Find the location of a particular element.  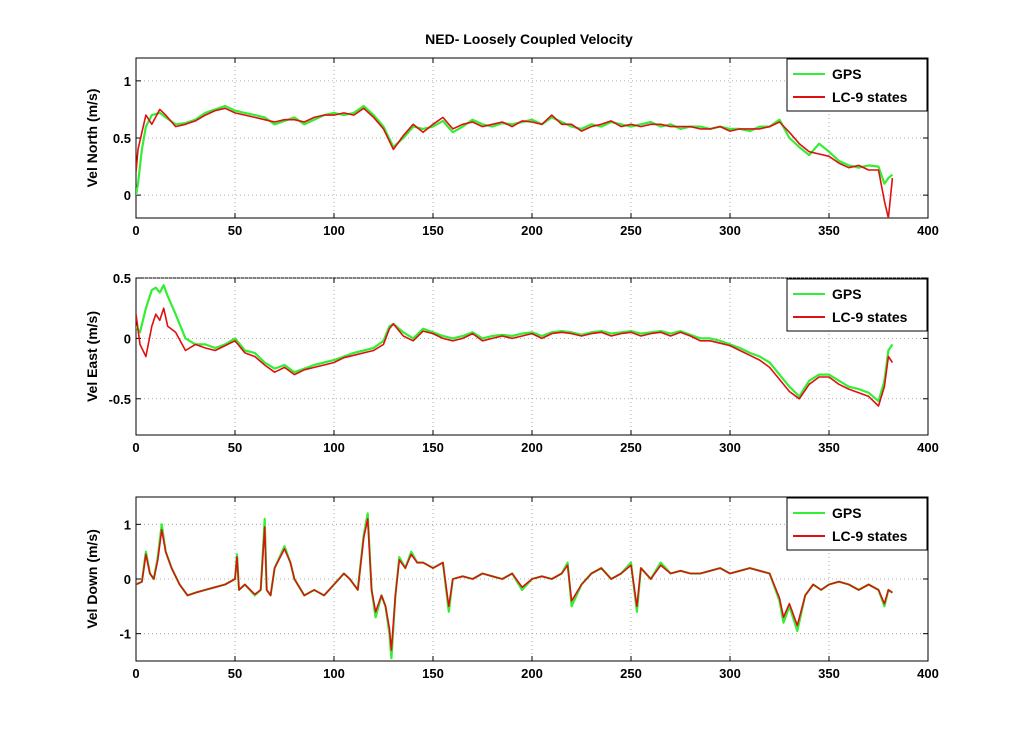

figure-title: NED- Loosely Coupled Velocity is located at coordinates (529, 39).